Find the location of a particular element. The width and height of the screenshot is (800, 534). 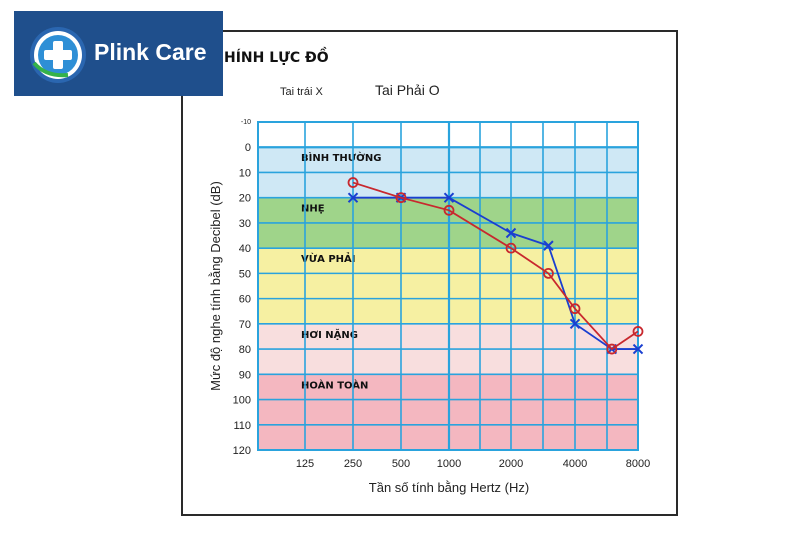

band-label: BÌNH THƯỜNG is located at coordinates (341, 157).